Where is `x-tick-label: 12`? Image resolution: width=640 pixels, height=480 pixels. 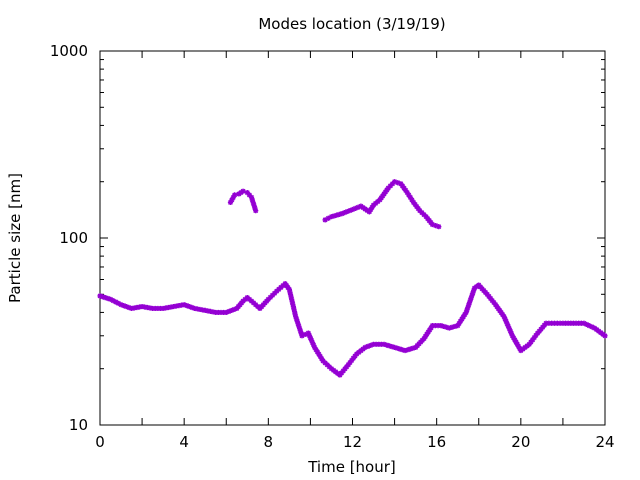
x-tick-label: 12 is located at coordinates (352, 442).